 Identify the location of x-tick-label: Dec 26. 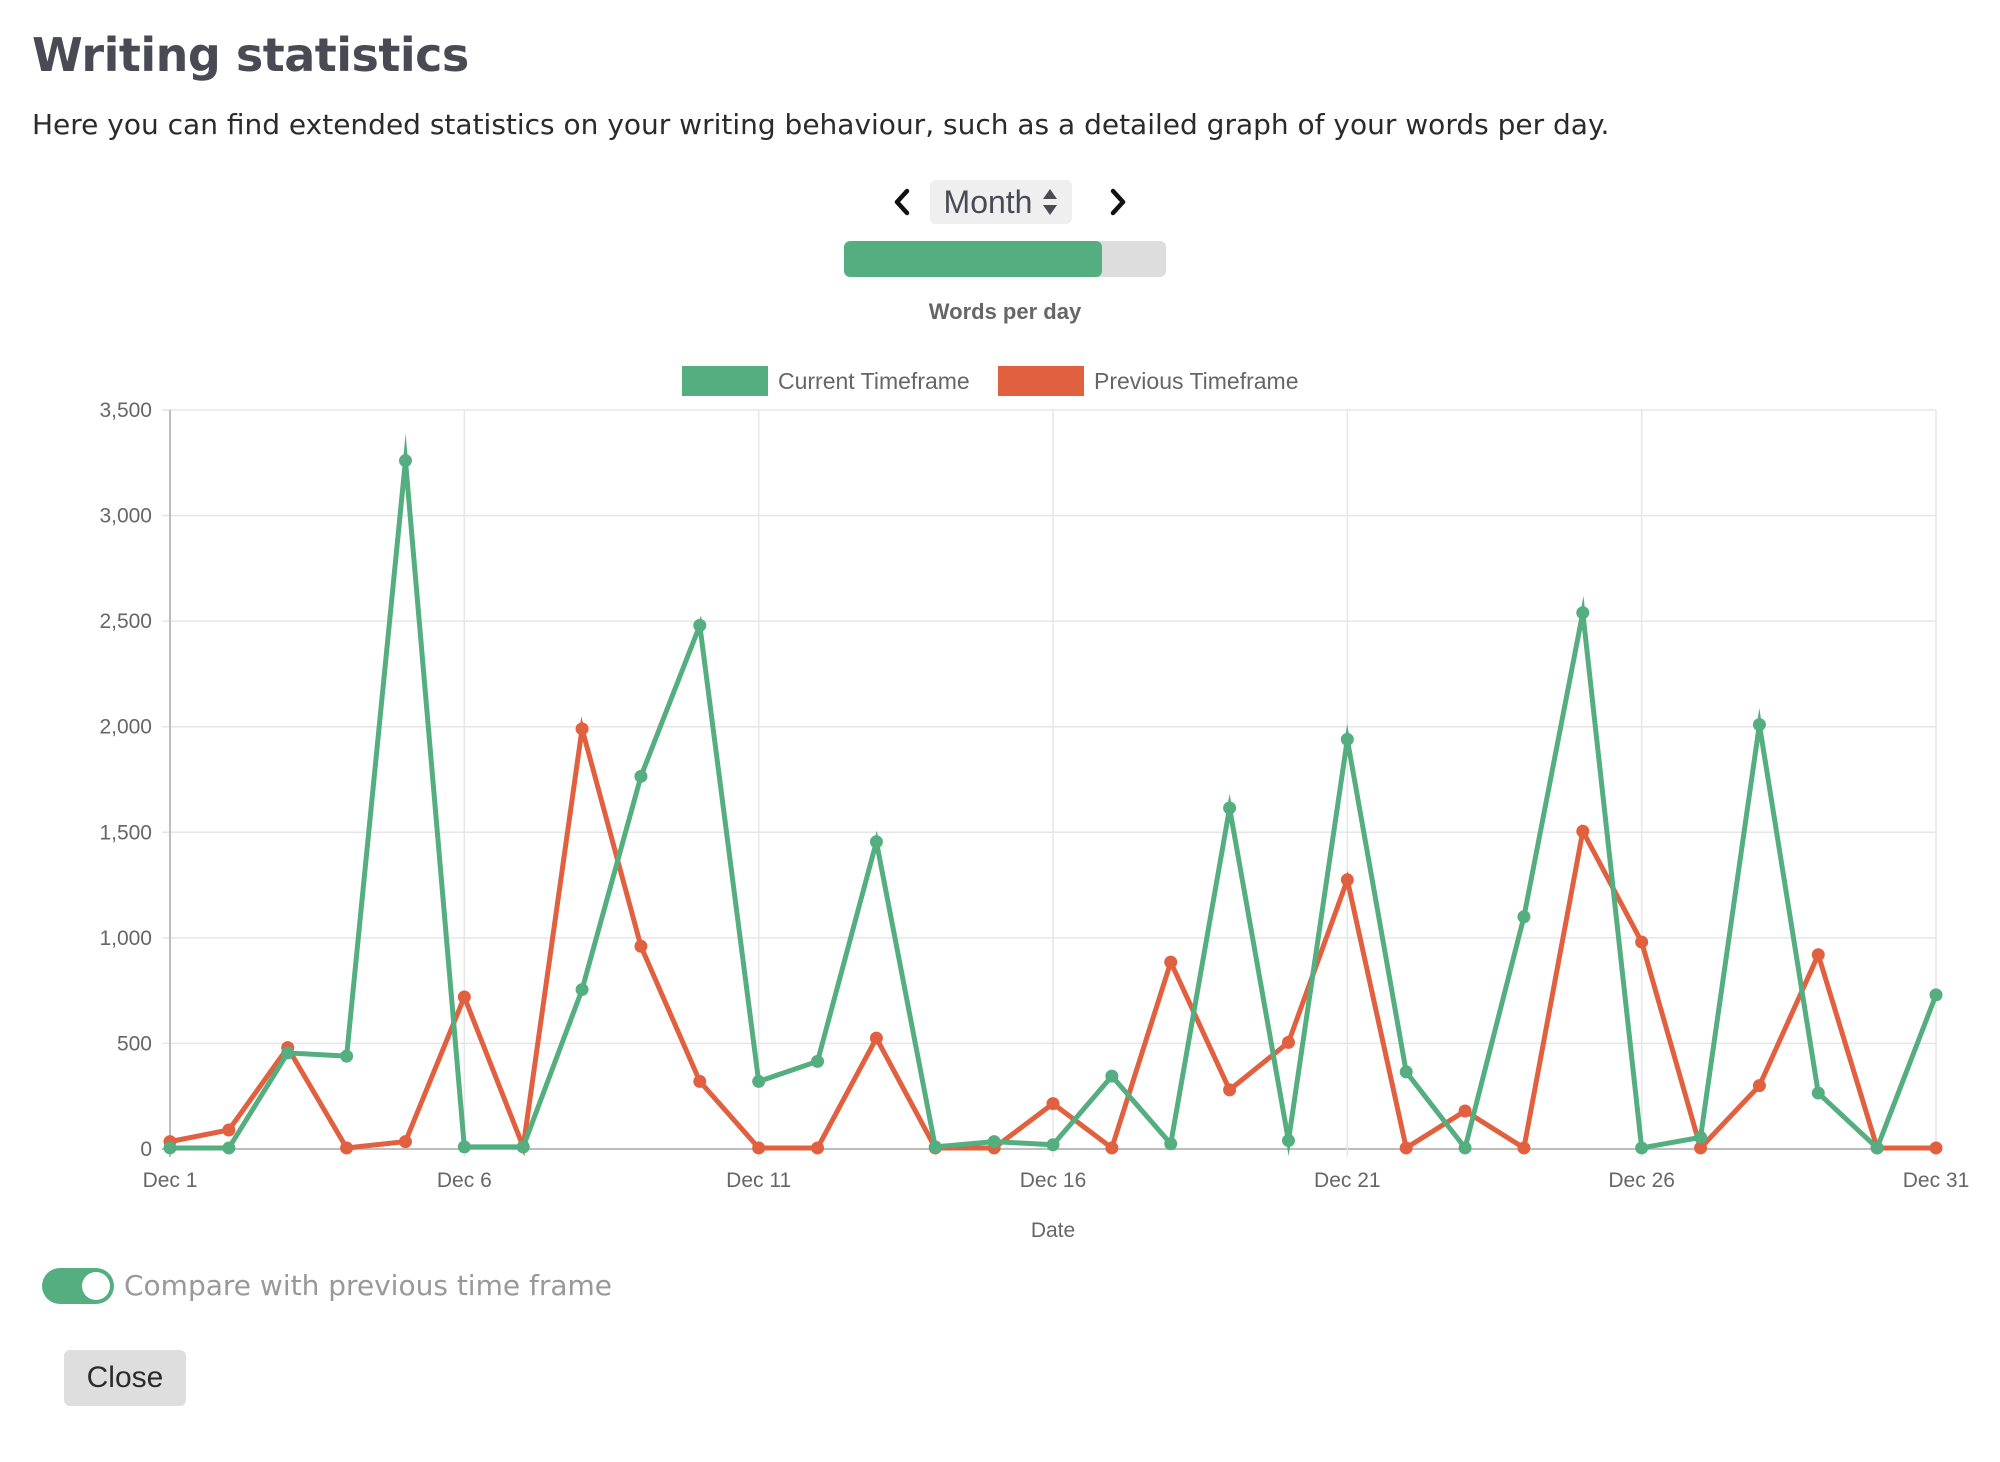
(1641, 1180).